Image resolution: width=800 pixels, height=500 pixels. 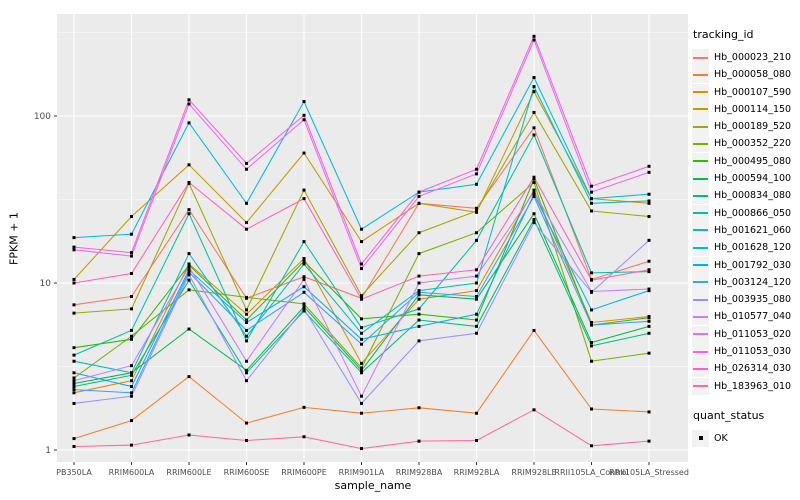 What do you see at coordinates (746, 213) in the screenshot?
I see `legend-item-Hb_000866_050: Hb_000866_050` at bounding box center [746, 213].